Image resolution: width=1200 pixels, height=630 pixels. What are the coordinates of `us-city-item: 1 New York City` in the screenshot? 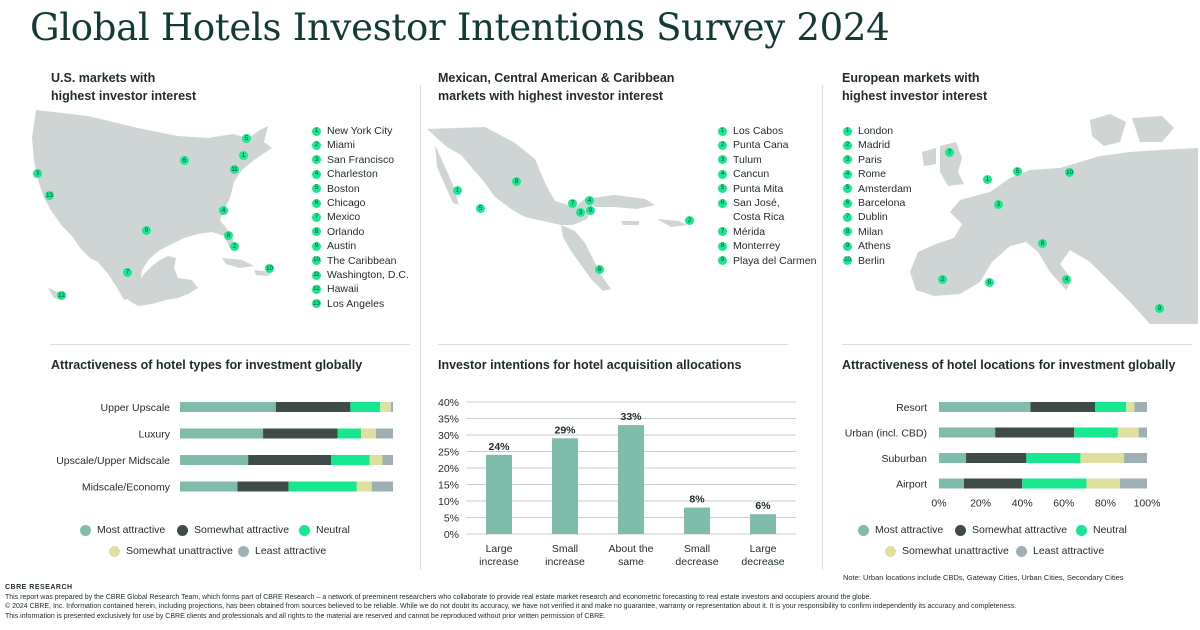 It's located at (360, 131).